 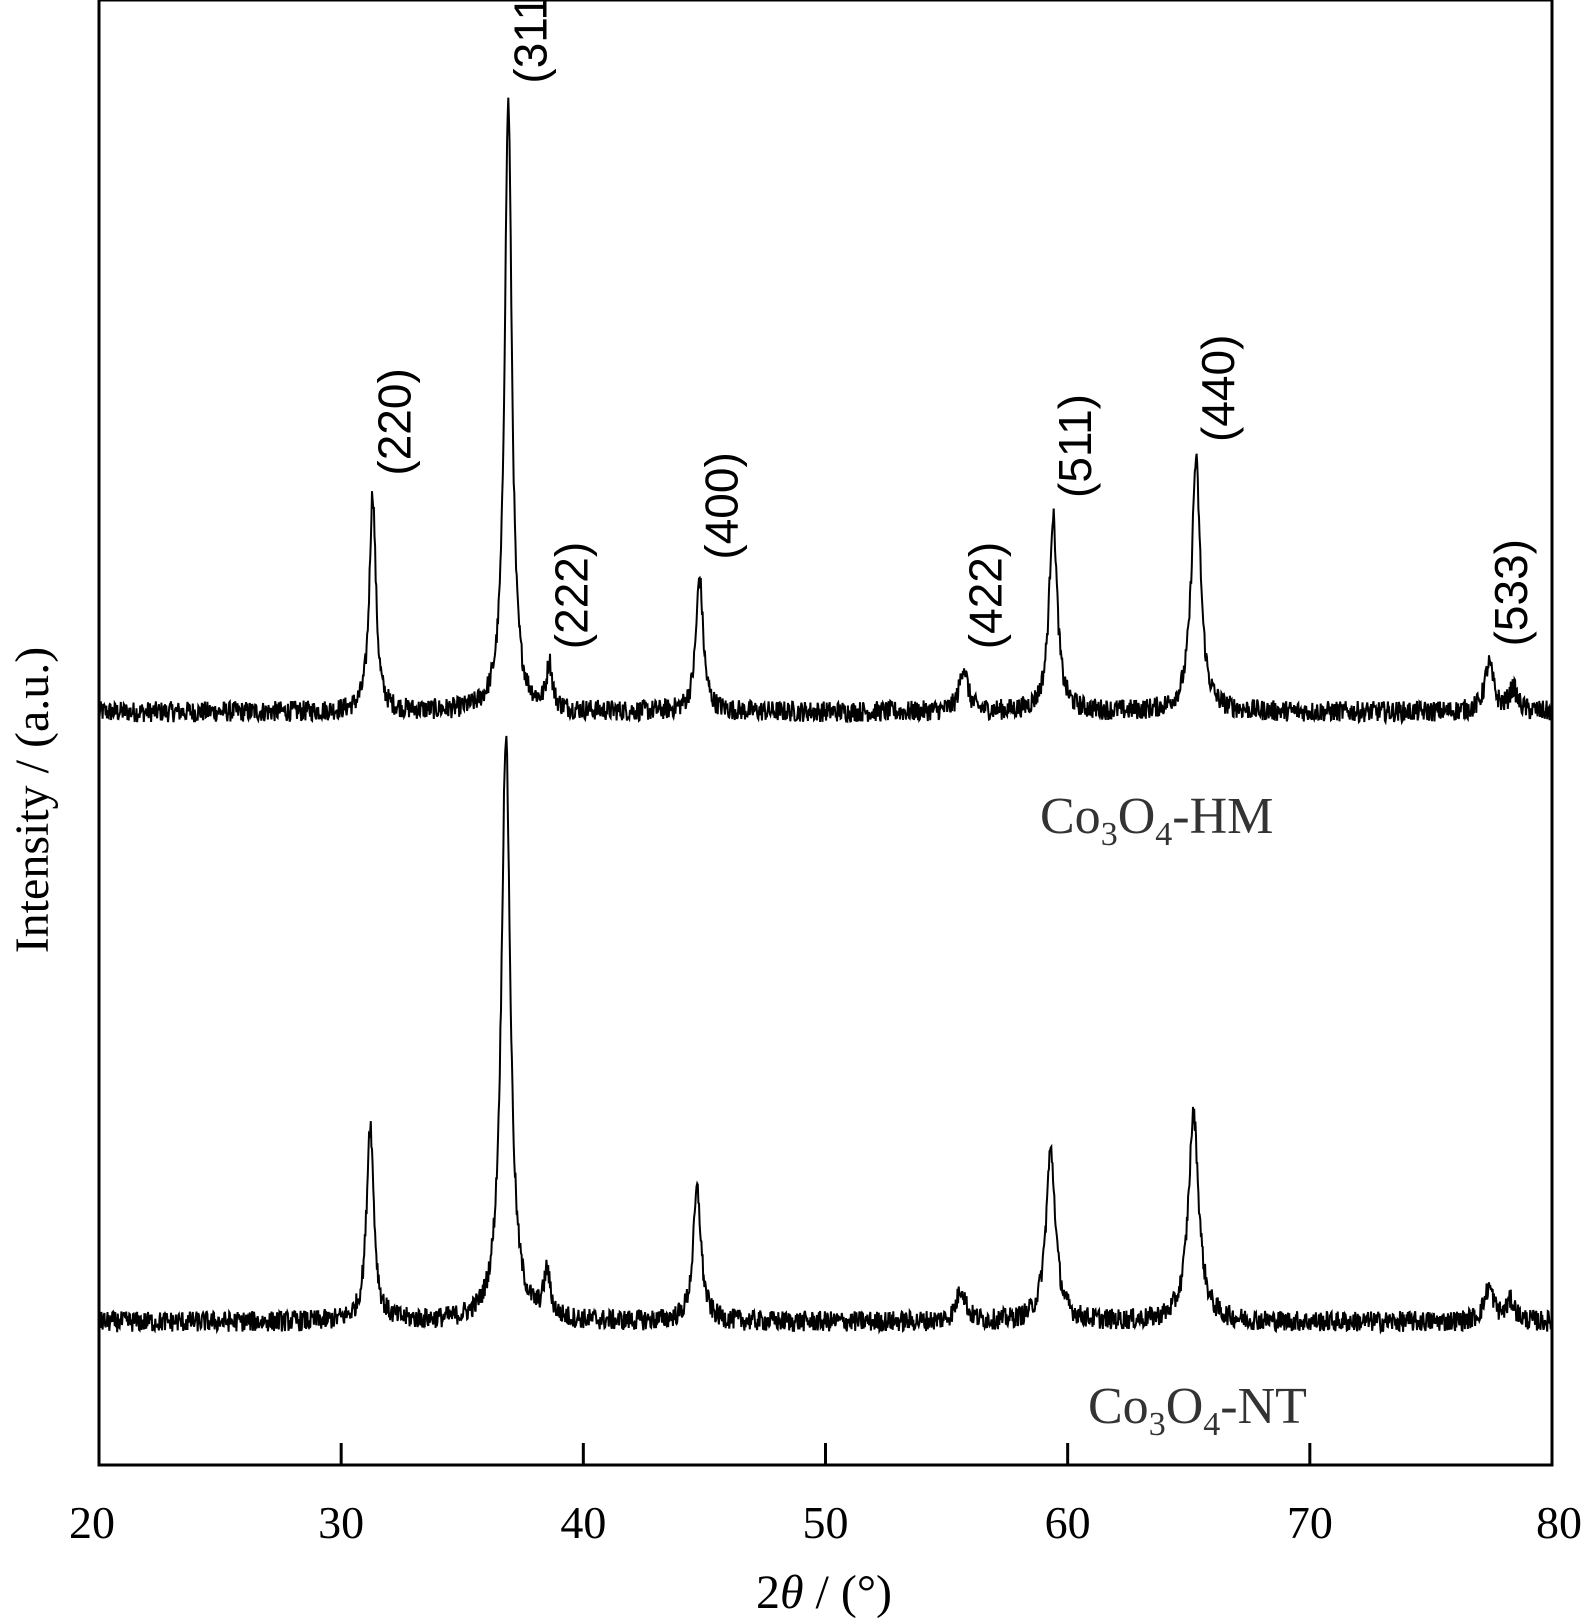 I want to click on peak-label-311: (311), so click(x=530, y=42).